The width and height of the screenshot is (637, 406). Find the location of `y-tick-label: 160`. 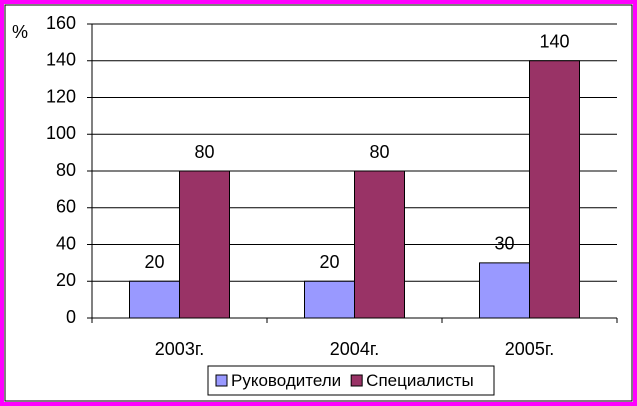

y-tick-label: 160 is located at coordinates (61, 23).